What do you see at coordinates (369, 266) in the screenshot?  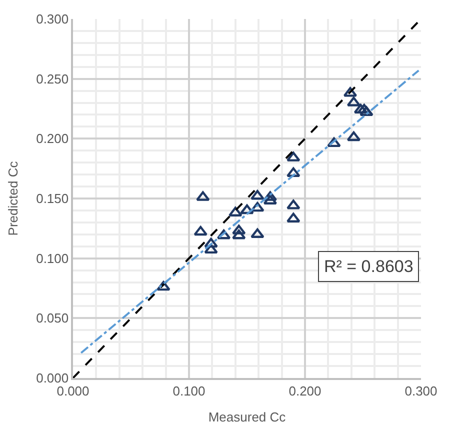 I see `annotation: R² = 0.8603` at bounding box center [369, 266].